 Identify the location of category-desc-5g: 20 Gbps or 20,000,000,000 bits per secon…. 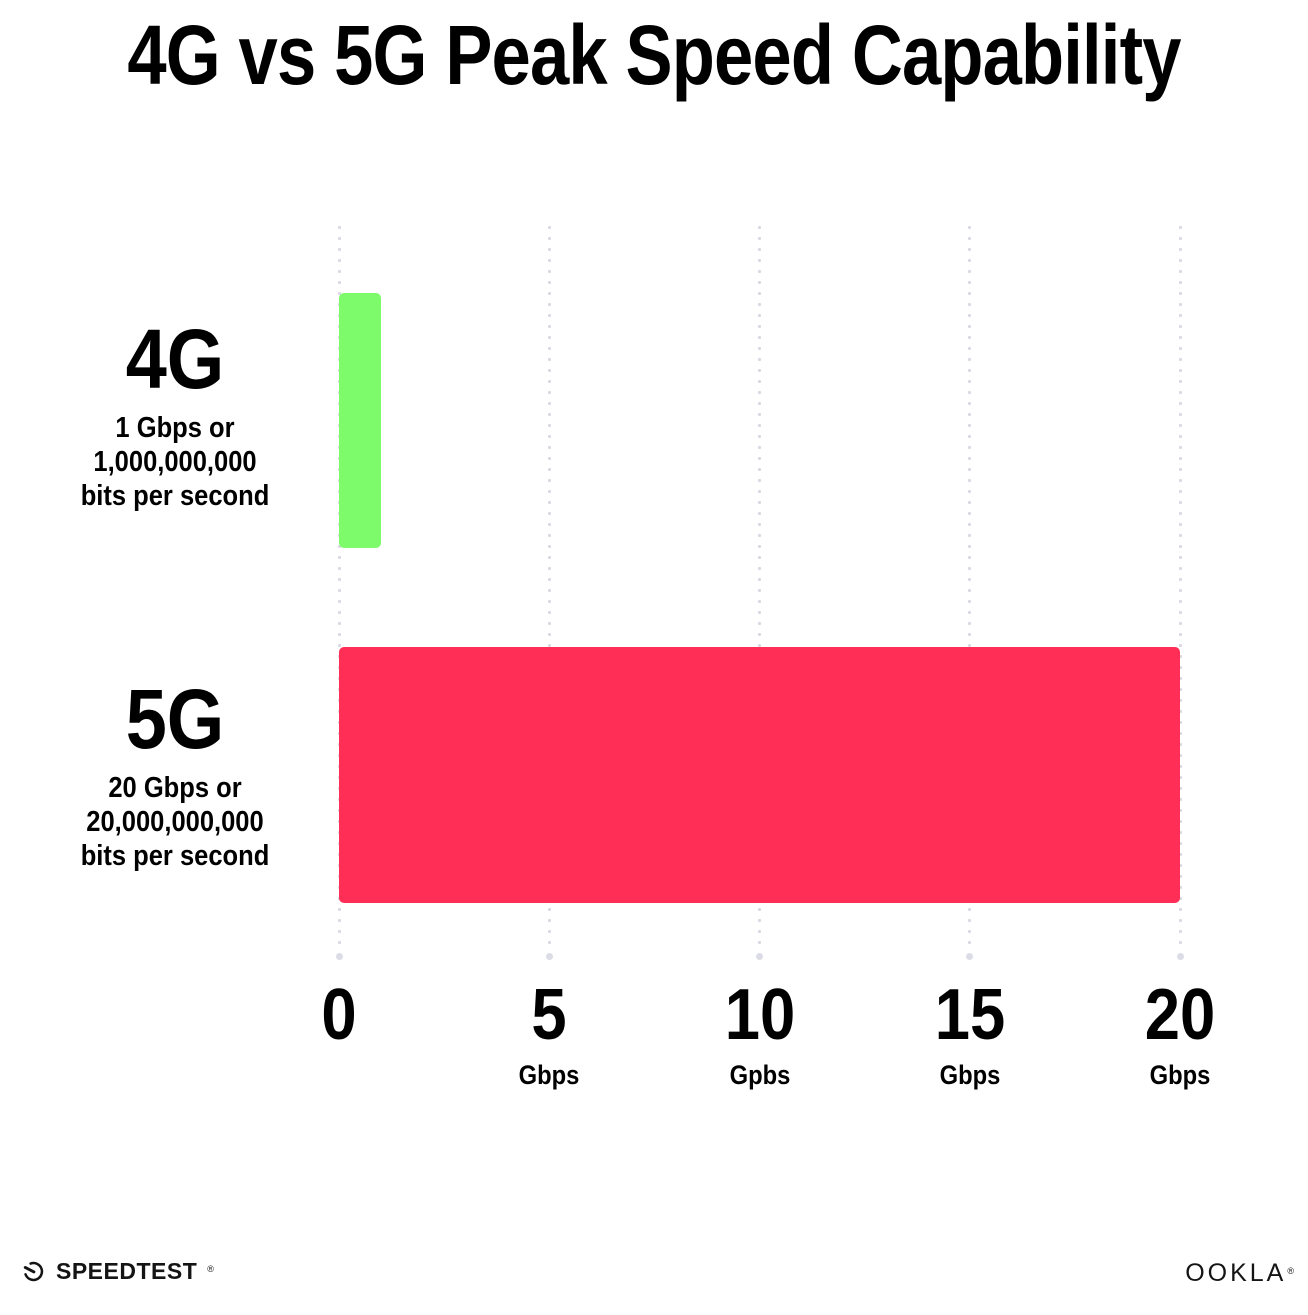
(175, 822).